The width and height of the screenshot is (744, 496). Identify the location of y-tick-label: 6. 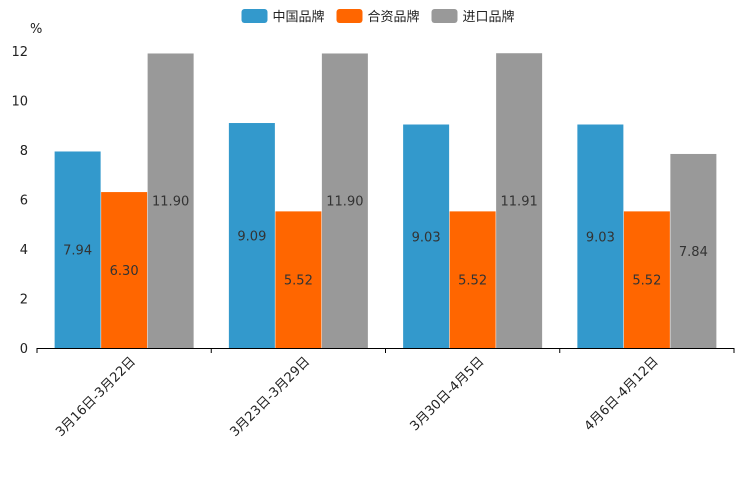
(24, 201).